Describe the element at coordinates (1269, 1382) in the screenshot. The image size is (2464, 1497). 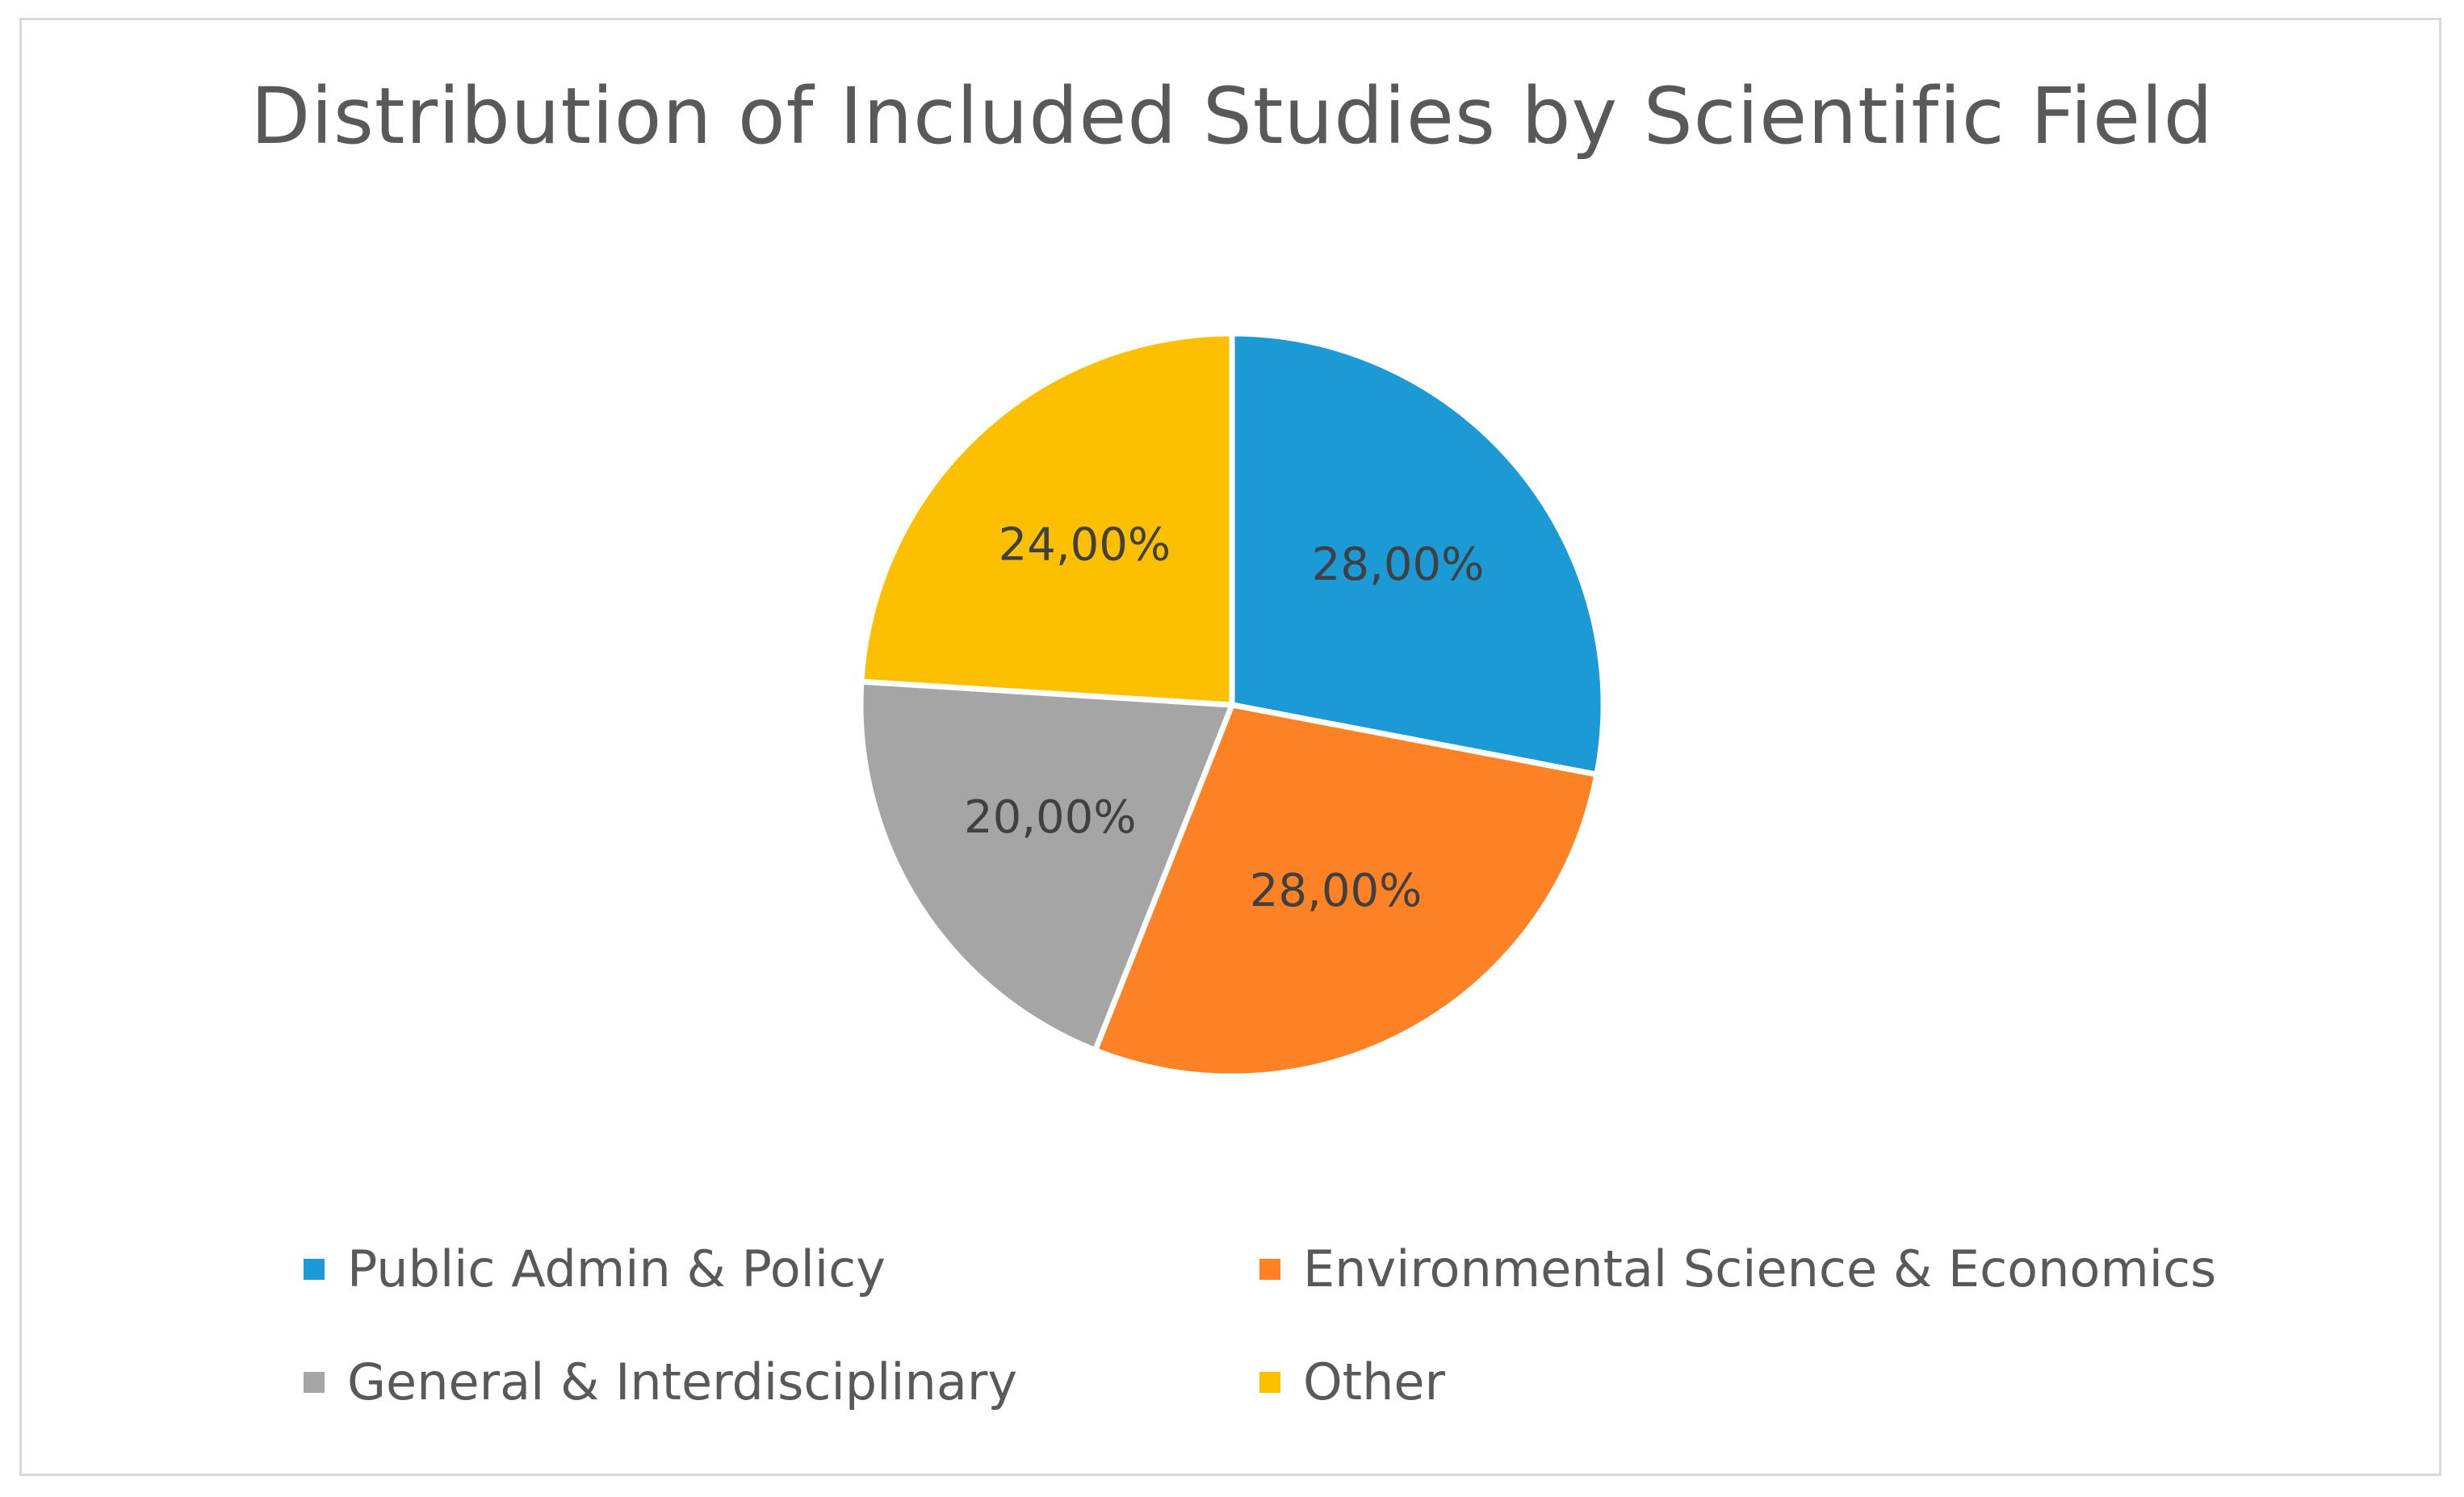
I see `legend-swatch-other` at that location.